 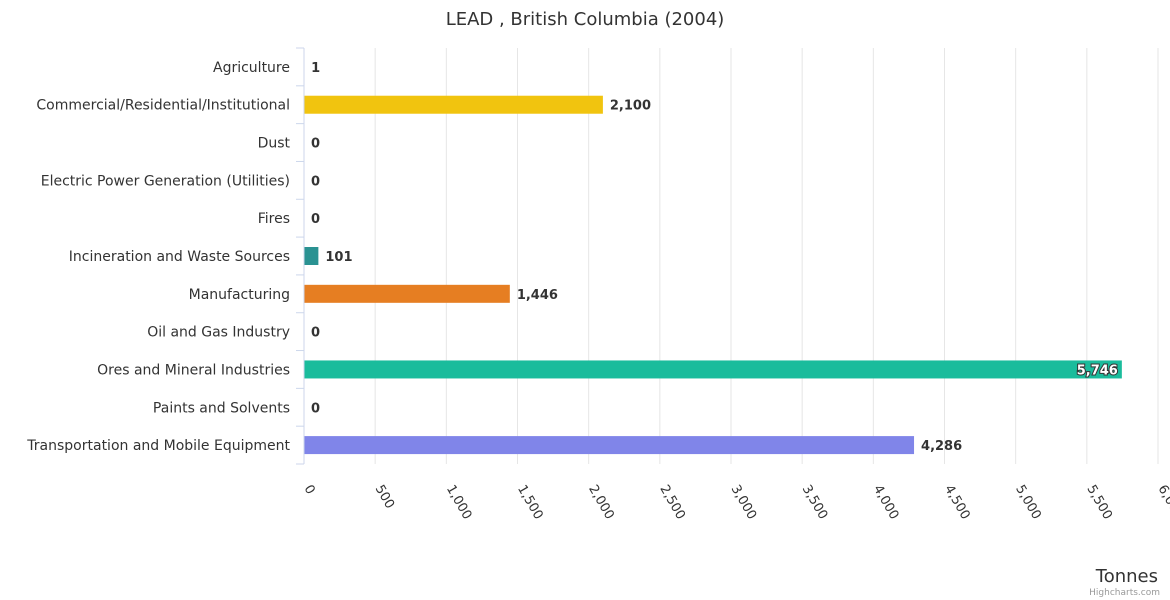 What do you see at coordinates (1099, 503) in the screenshot?
I see `tick-label: 5,500` at bounding box center [1099, 503].